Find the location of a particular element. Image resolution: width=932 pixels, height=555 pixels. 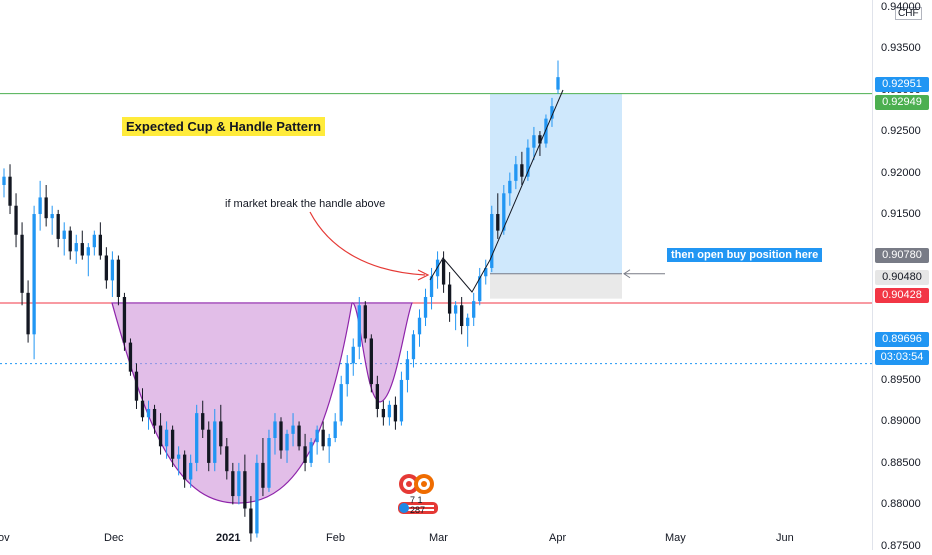

y-tick-label: 0.92000 is located at coordinates (901, 172).